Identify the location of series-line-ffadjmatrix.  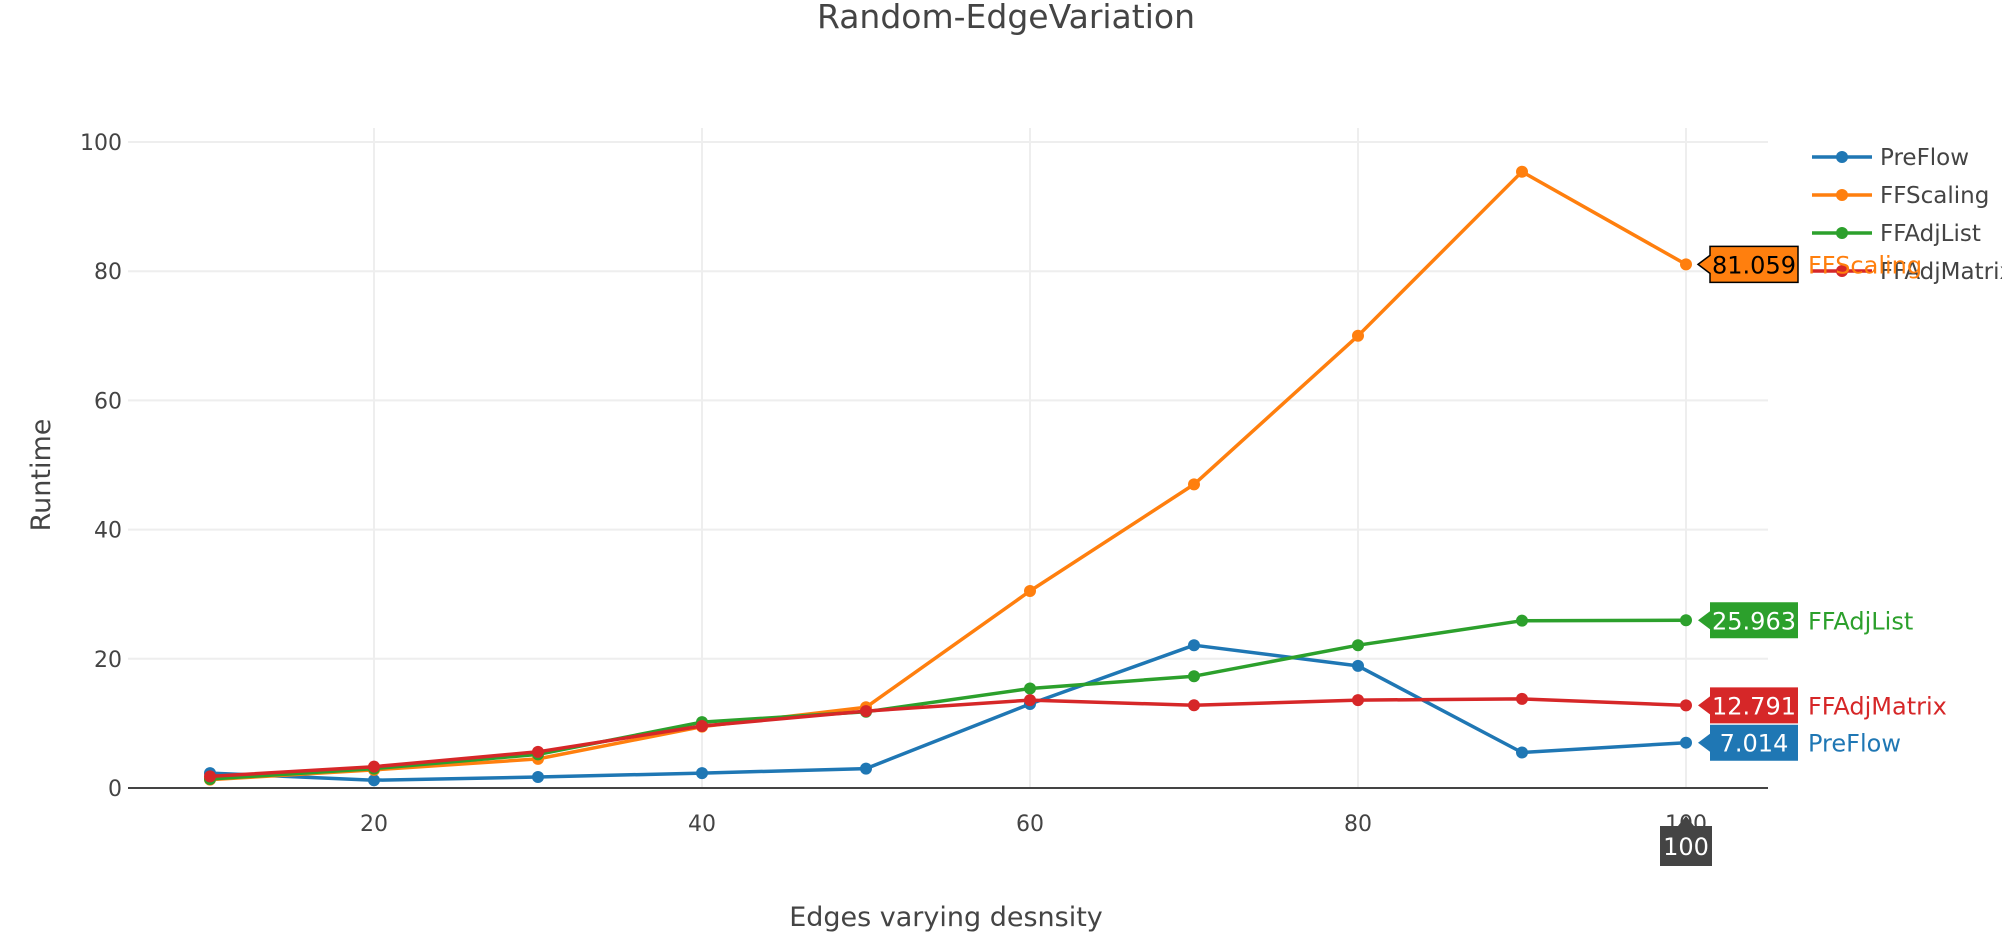
(948, 738).